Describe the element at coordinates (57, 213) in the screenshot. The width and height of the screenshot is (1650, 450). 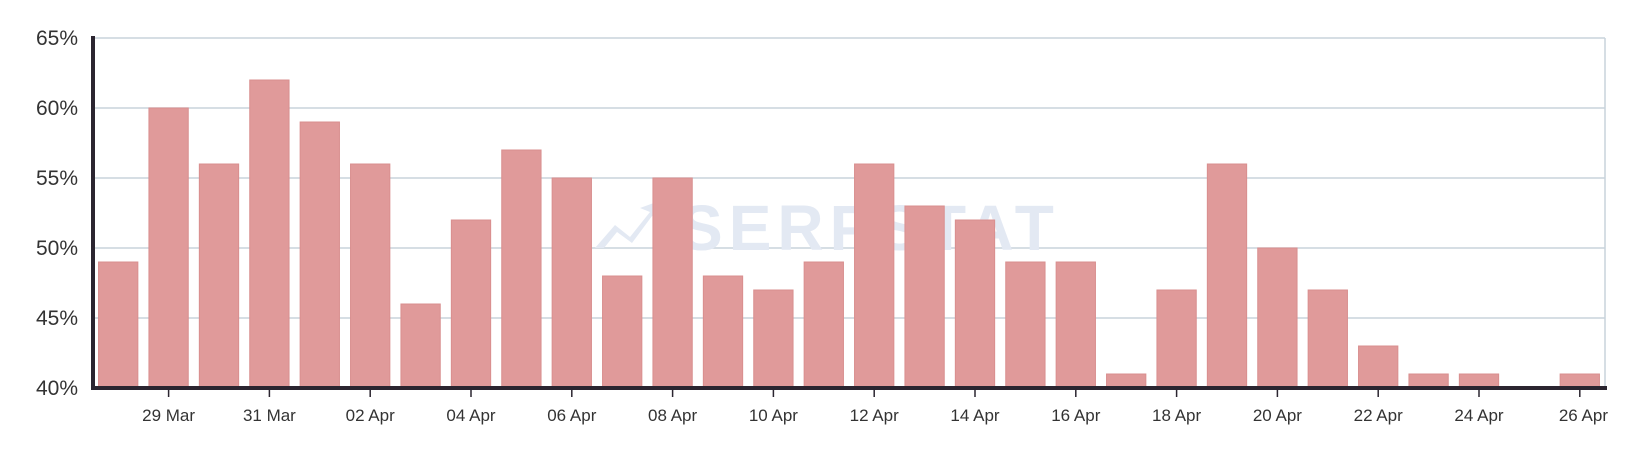
I see `y-tick-labels: 40% 45% 50% 55% 60% 65%` at that location.